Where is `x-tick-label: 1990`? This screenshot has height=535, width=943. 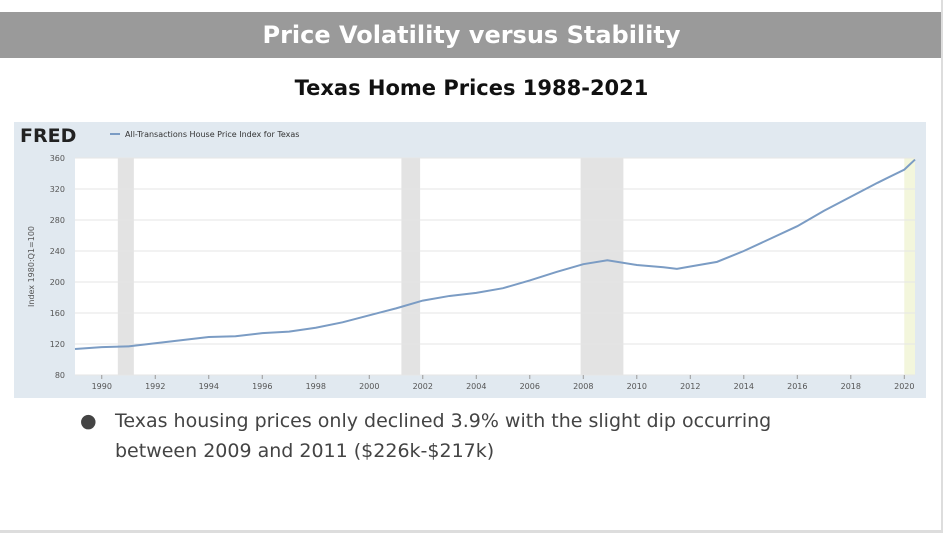
x-tick-label: 1990 is located at coordinates (102, 386).